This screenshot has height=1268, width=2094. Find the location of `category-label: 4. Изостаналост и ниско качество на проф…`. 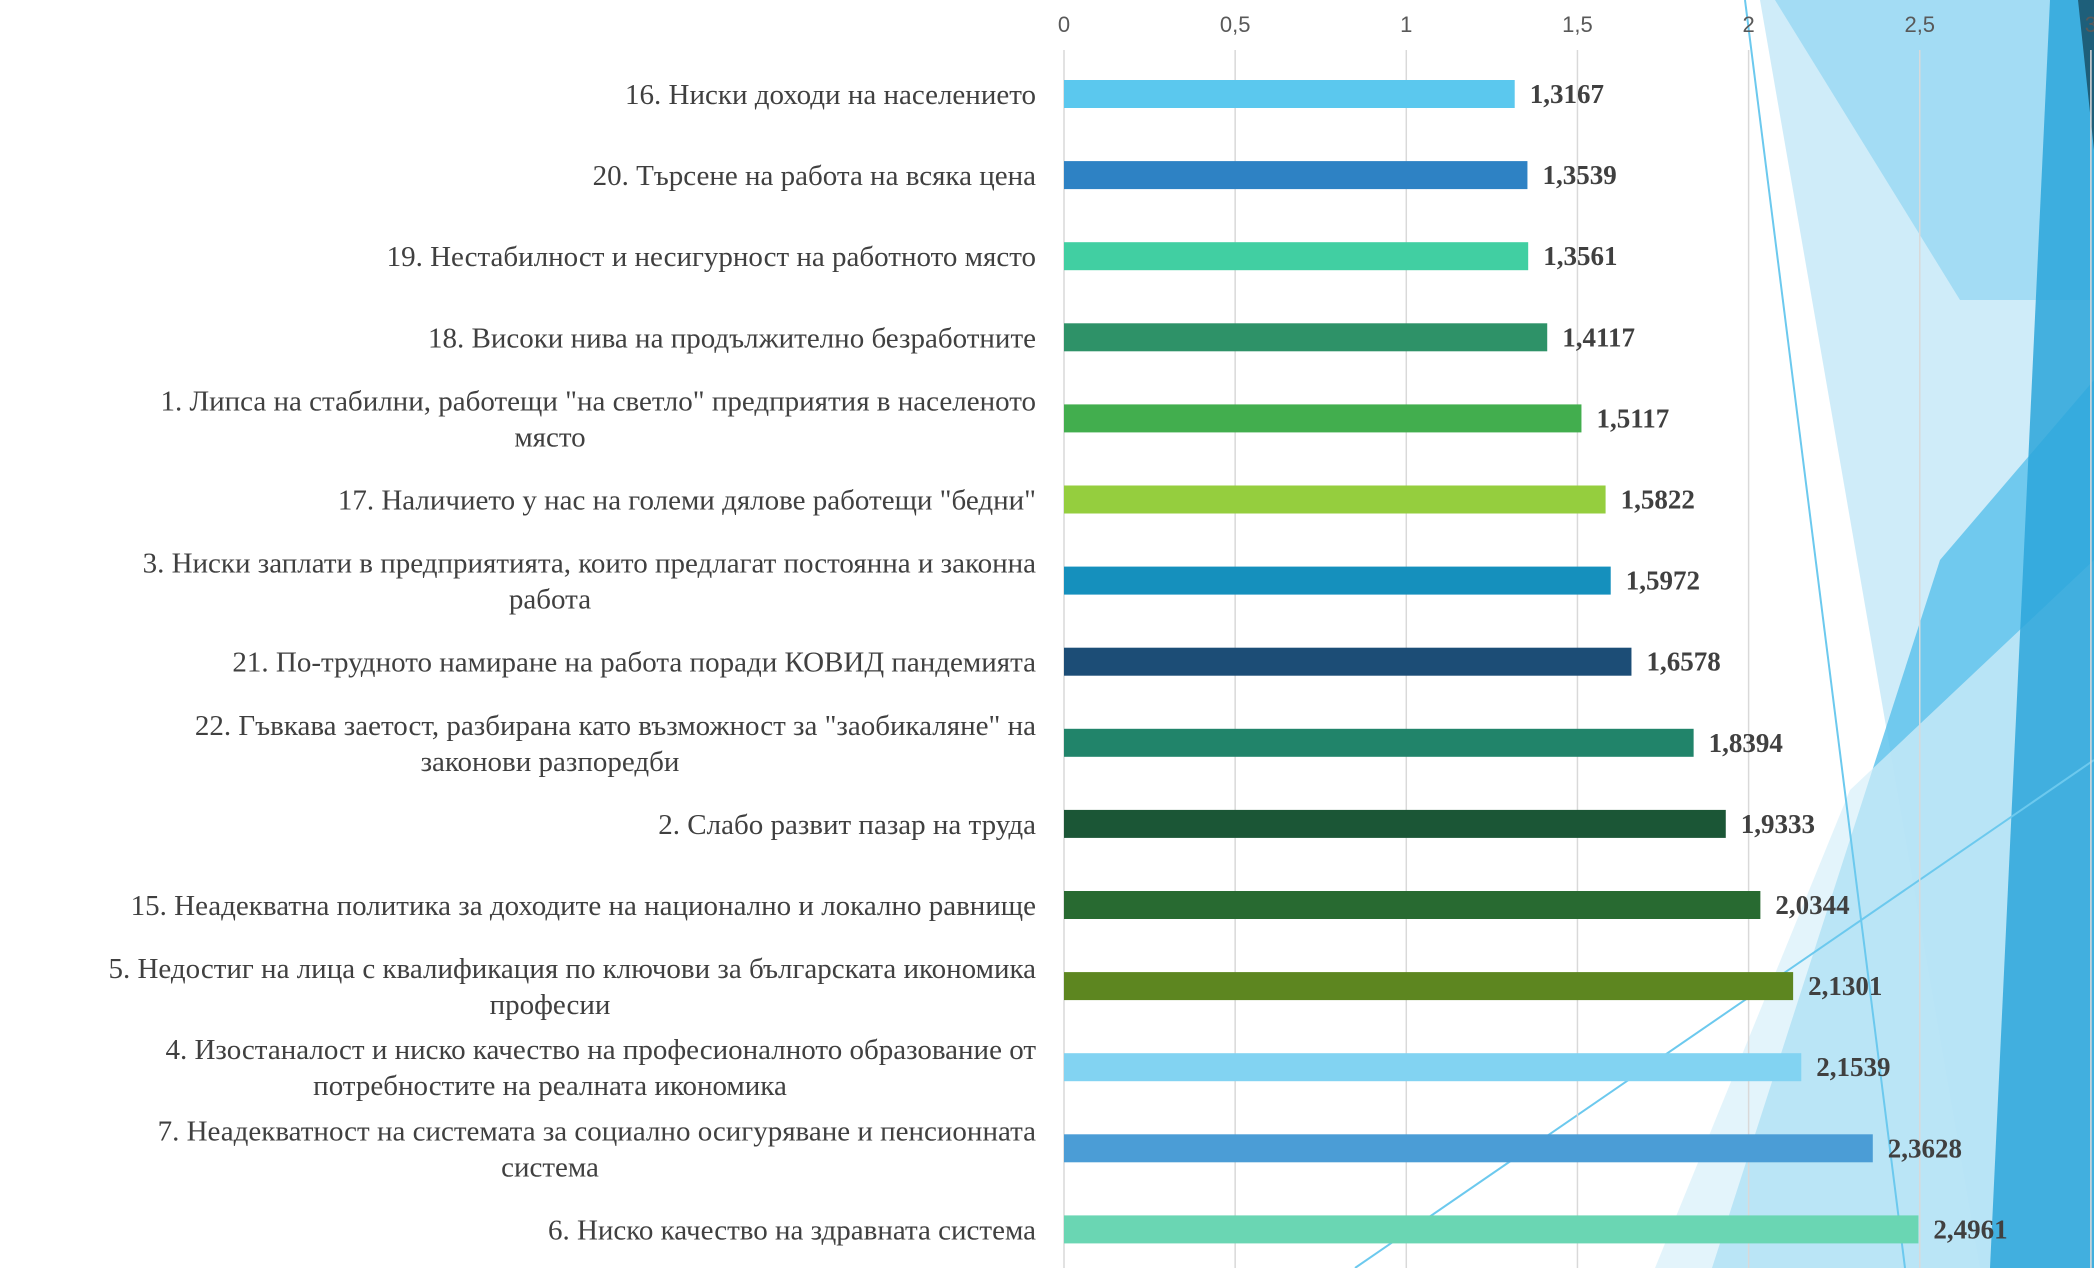

category-label: 4. Изостаналост и ниско качество на проф… is located at coordinates (600, 1050).